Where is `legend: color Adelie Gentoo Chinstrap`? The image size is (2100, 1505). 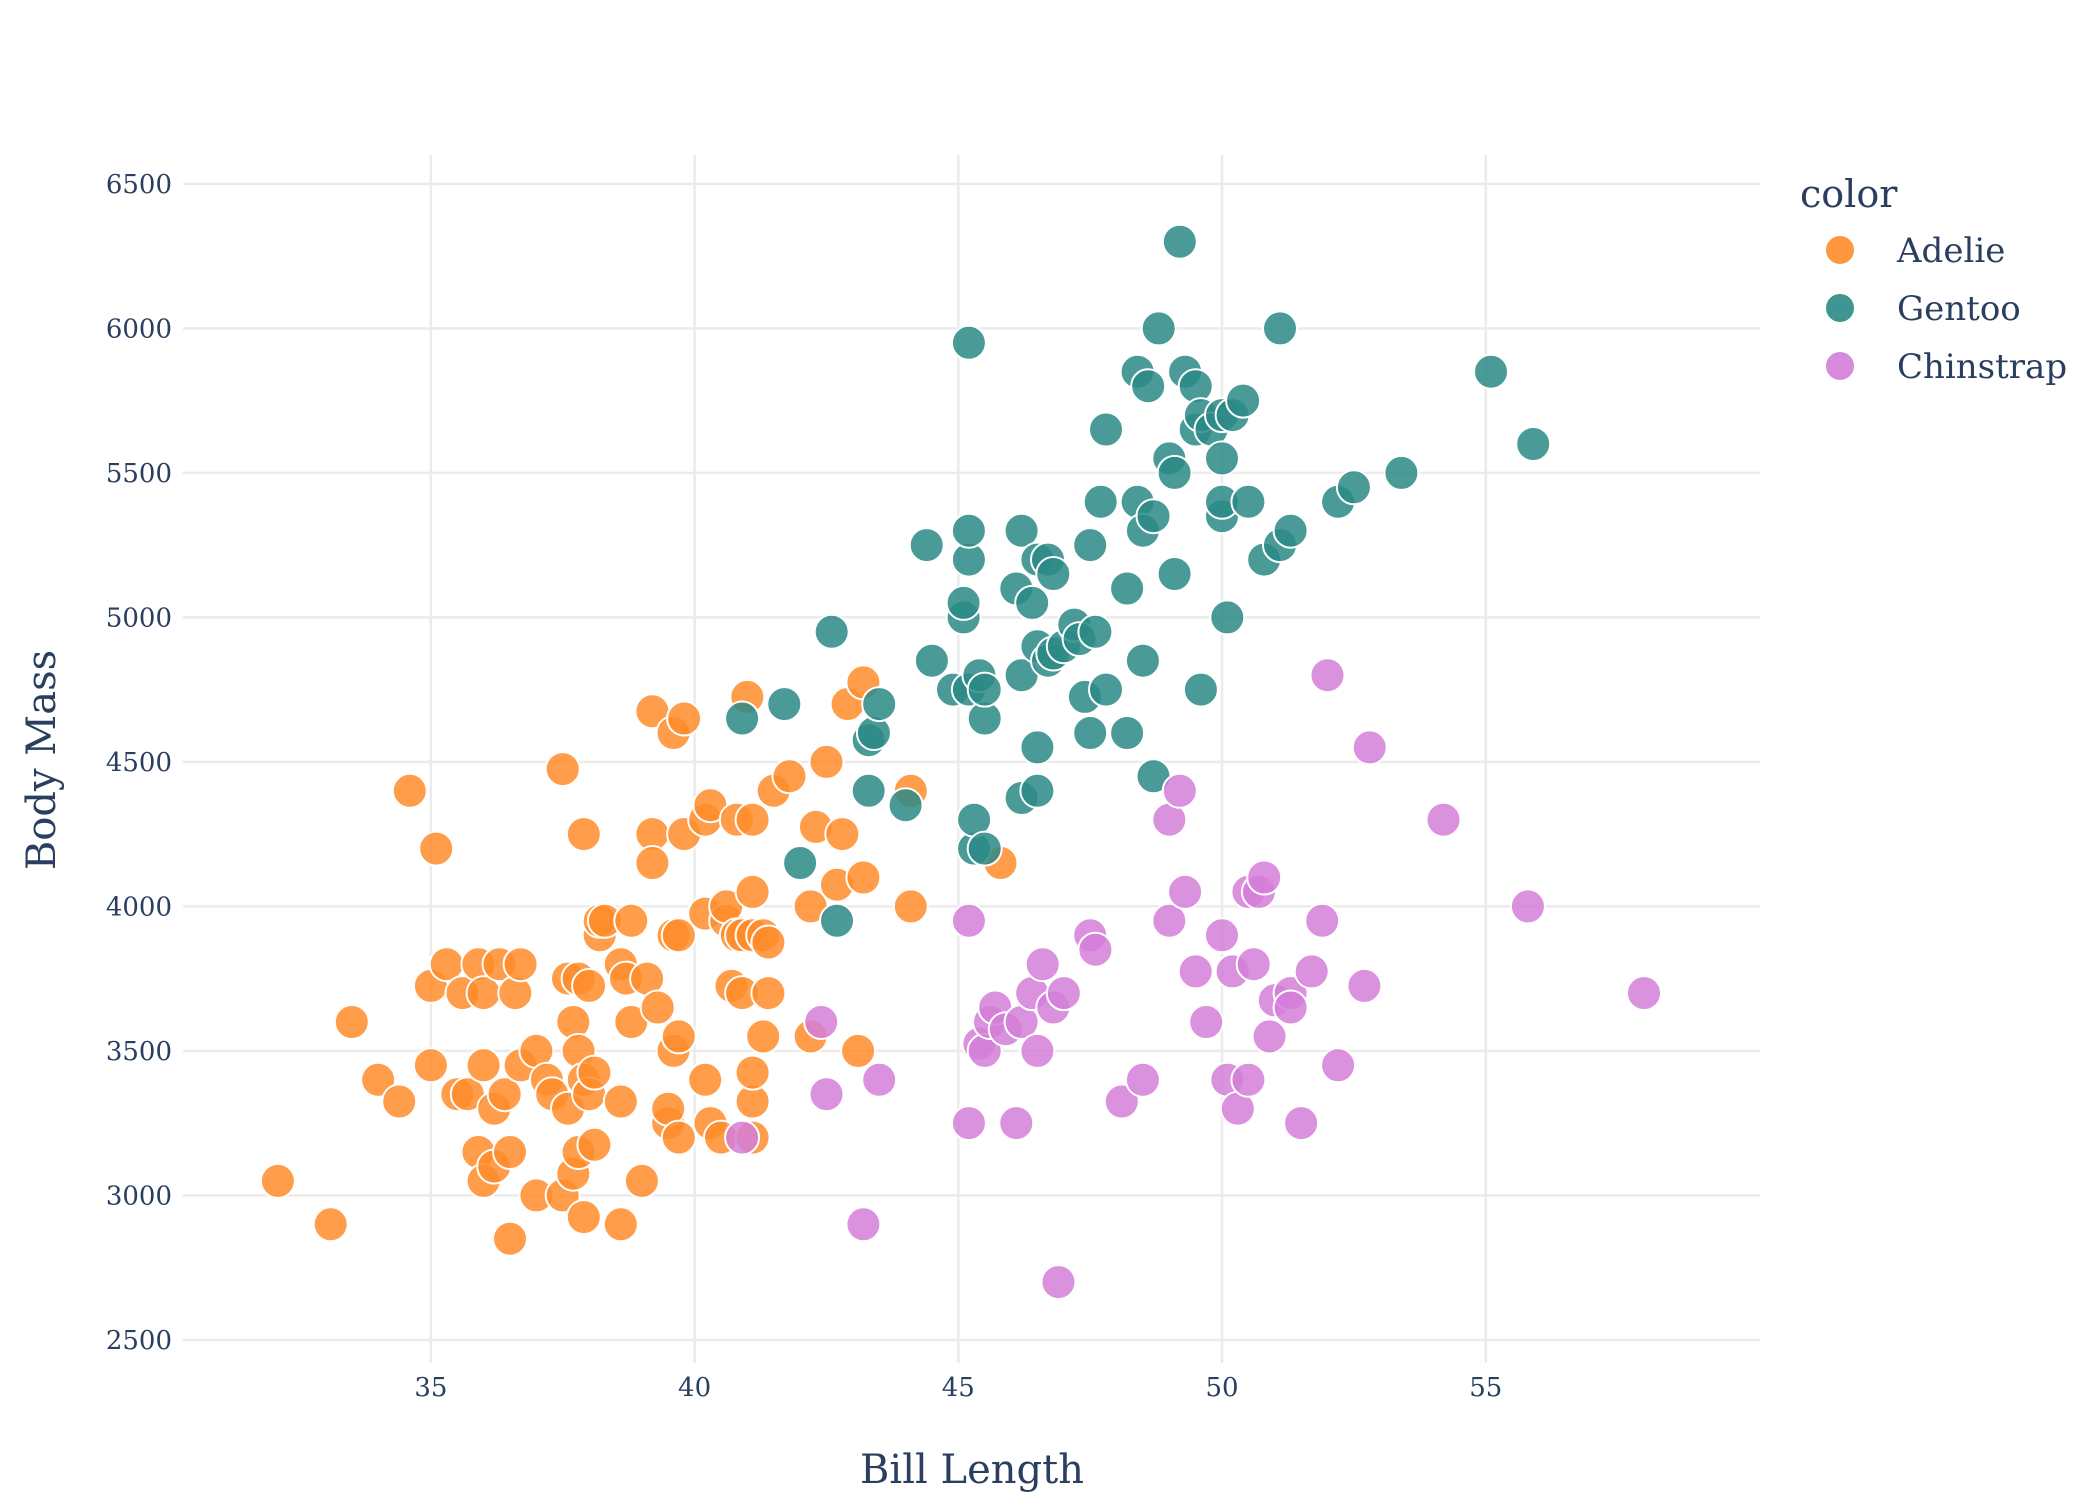
legend: color Adelie Gentoo Chinstrap is located at coordinates (1933, 279).